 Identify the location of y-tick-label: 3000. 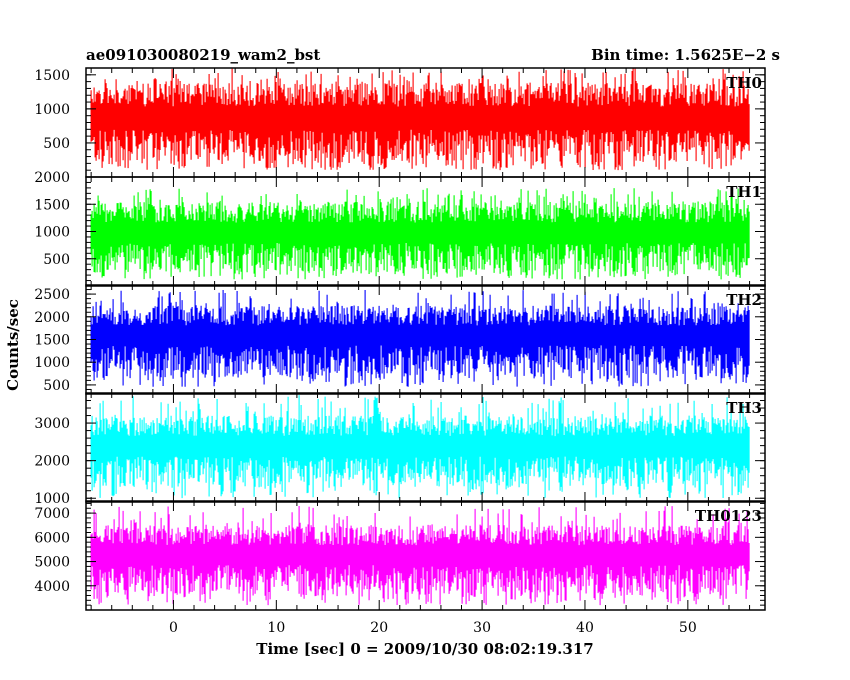
(52, 424).